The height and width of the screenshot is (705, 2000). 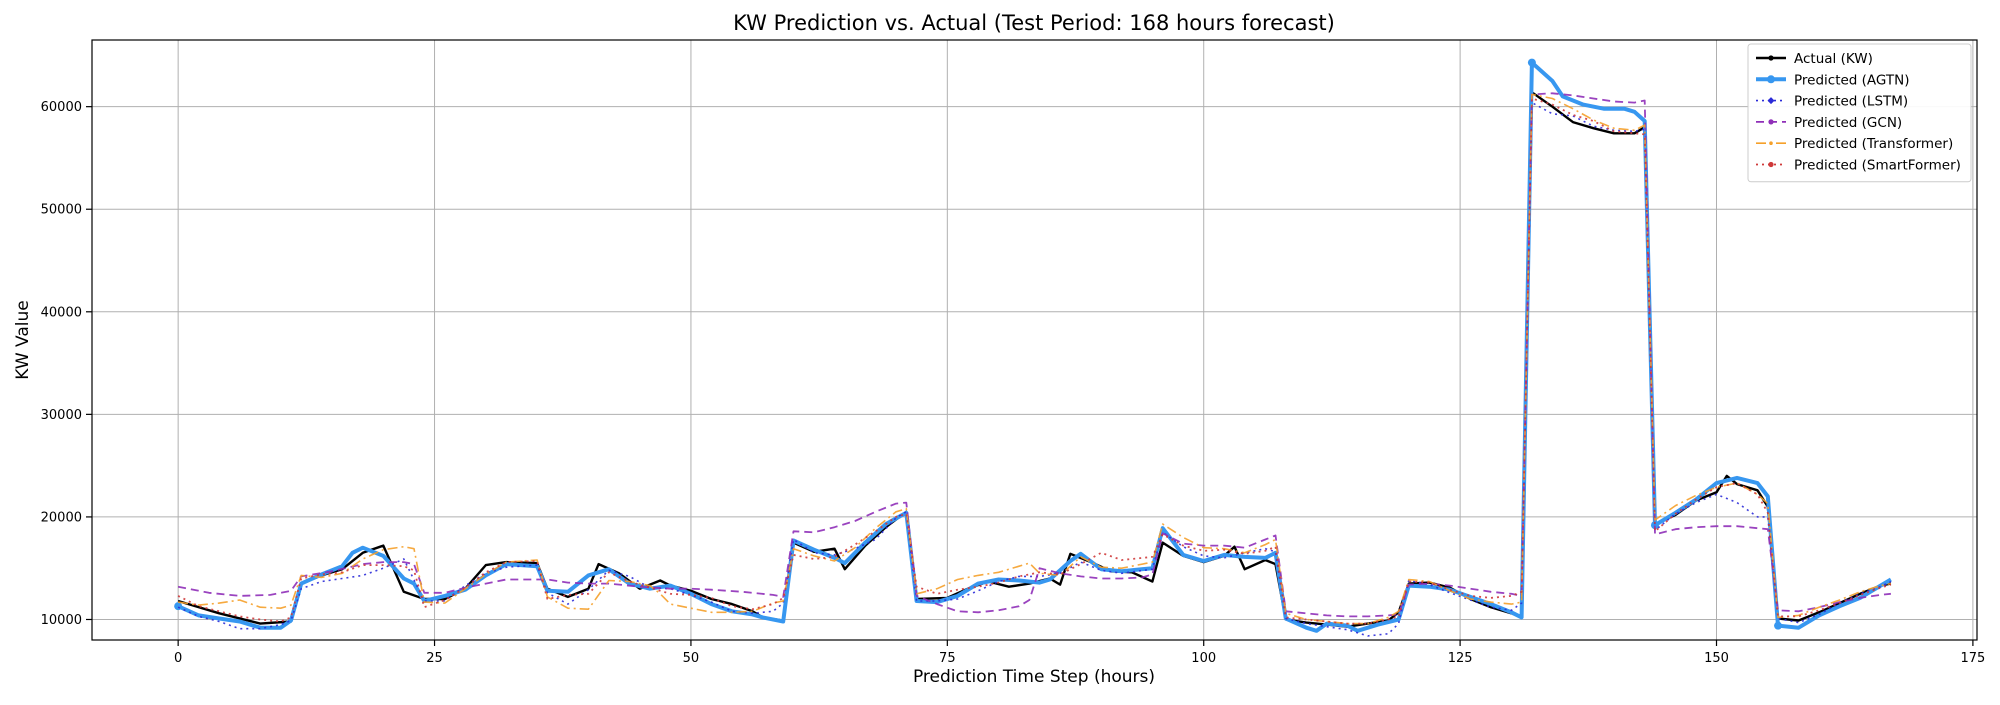 What do you see at coordinates (1203, 658) in the screenshot?
I see `x-tick-label: 100` at bounding box center [1203, 658].